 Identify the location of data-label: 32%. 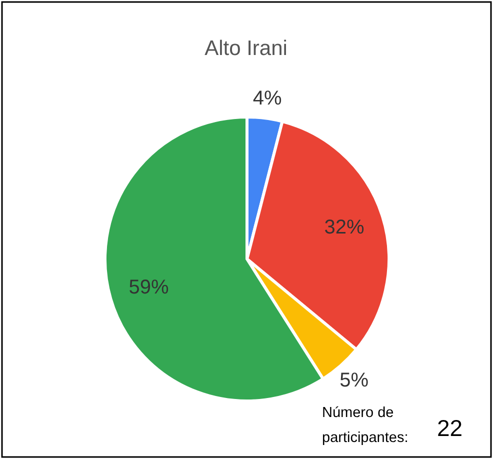
(344, 227).